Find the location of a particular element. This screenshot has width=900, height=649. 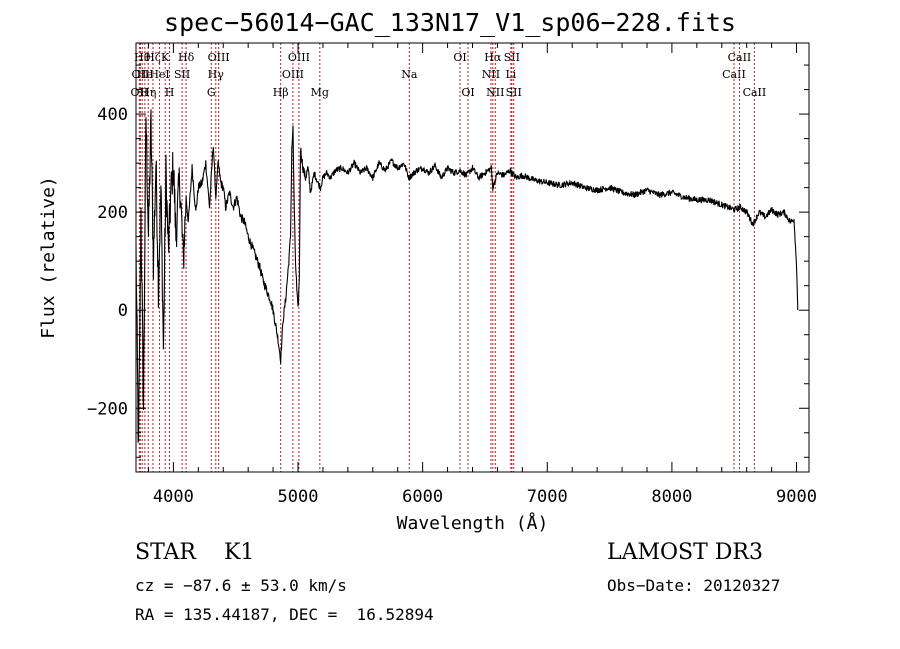

marker-label-2: Hθ is located at coordinates (142, 57).